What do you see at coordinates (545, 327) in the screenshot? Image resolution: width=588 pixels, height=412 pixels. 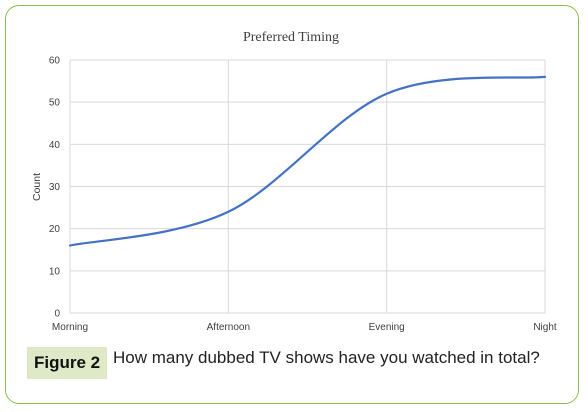 I see `x-tick-label: Night` at bounding box center [545, 327].